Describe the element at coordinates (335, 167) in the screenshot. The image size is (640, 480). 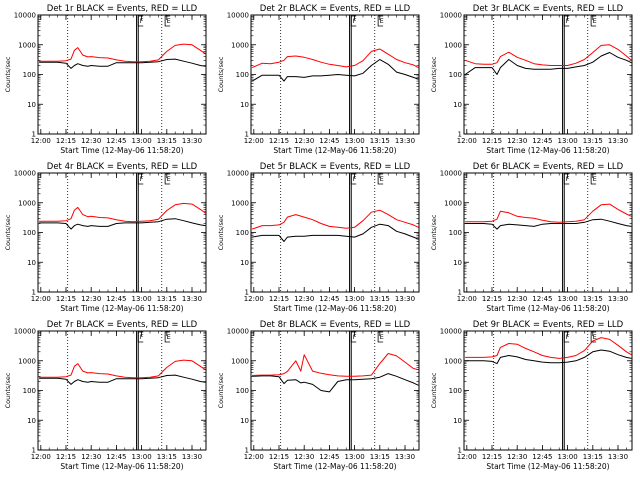
I see `panel-title: Det 5r BLACK = Events, RED = LLD` at that location.